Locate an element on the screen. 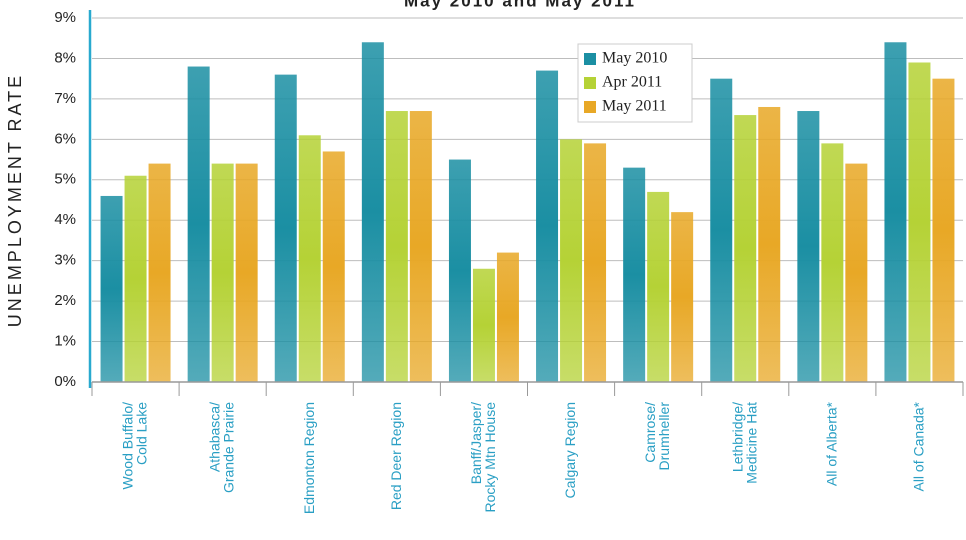 The height and width of the screenshot is (540, 966). x-tick-label: All of Alberta* is located at coordinates (831, 443).